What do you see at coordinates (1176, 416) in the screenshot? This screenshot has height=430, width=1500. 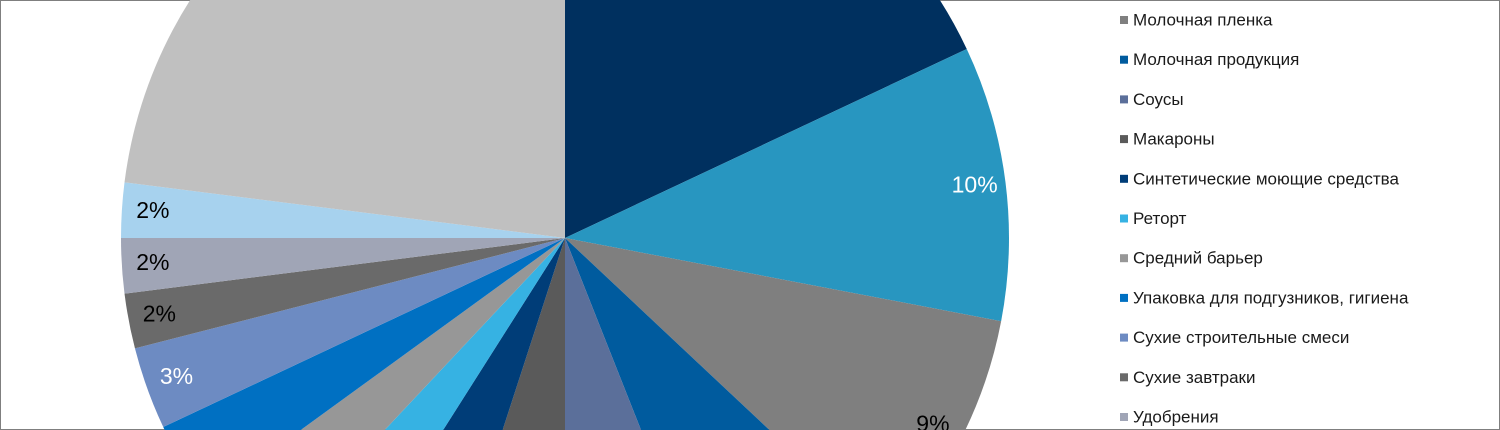 I see `legend-label: Удобрения` at bounding box center [1176, 416].